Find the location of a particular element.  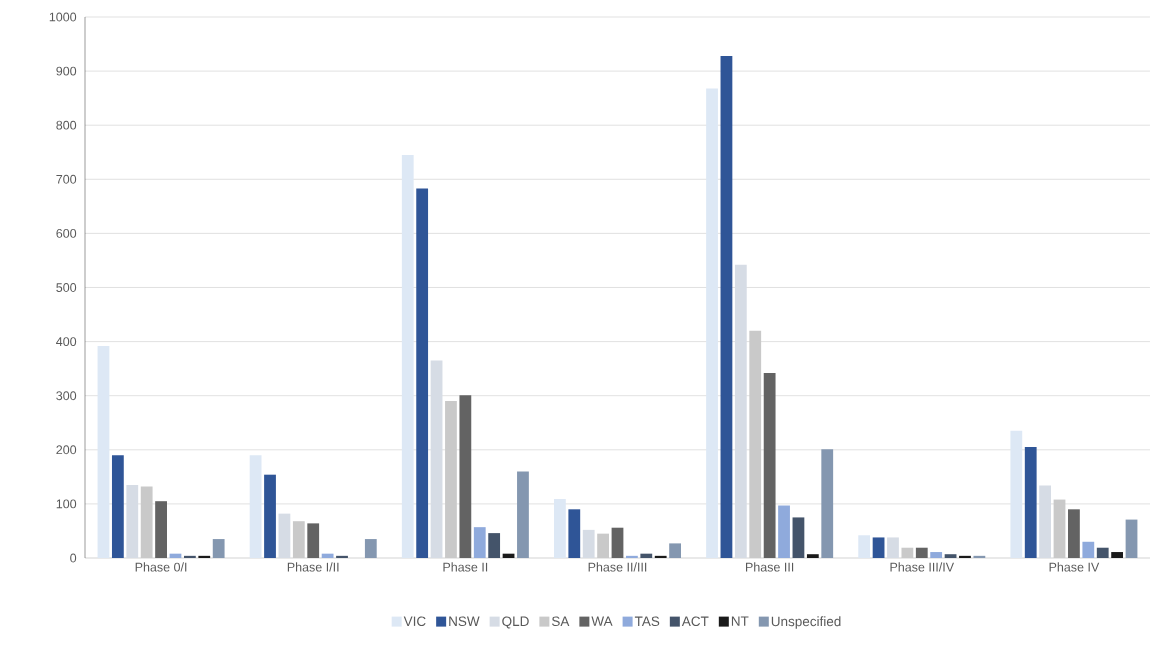

x-tick-label: Phase I/II is located at coordinates (313, 567).